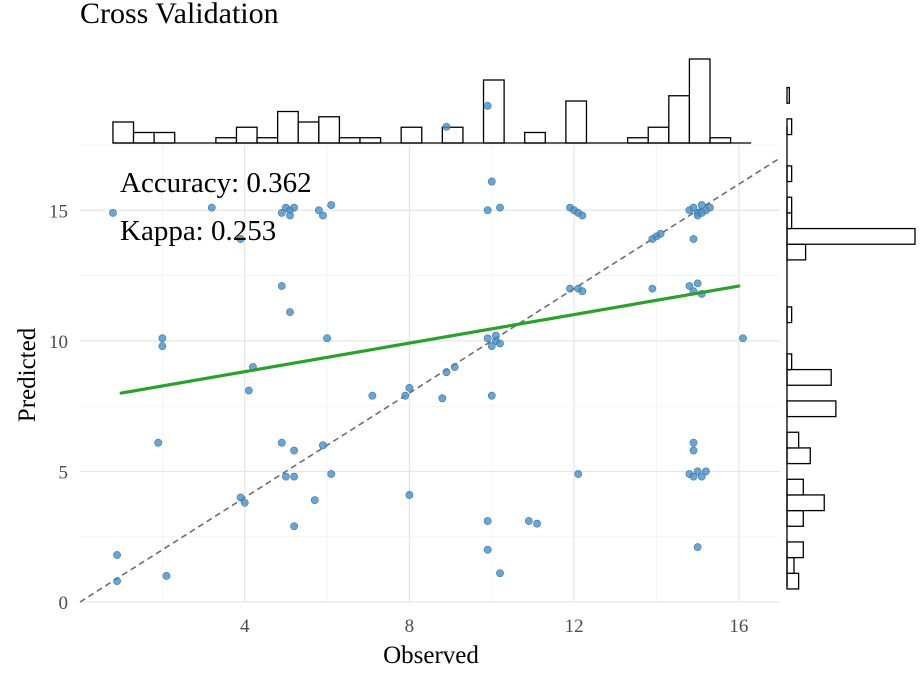 Image resolution: width=921 pixels, height=684 pixels. What do you see at coordinates (27, 374) in the screenshot?
I see `y-axis-label: Predicted` at bounding box center [27, 374].